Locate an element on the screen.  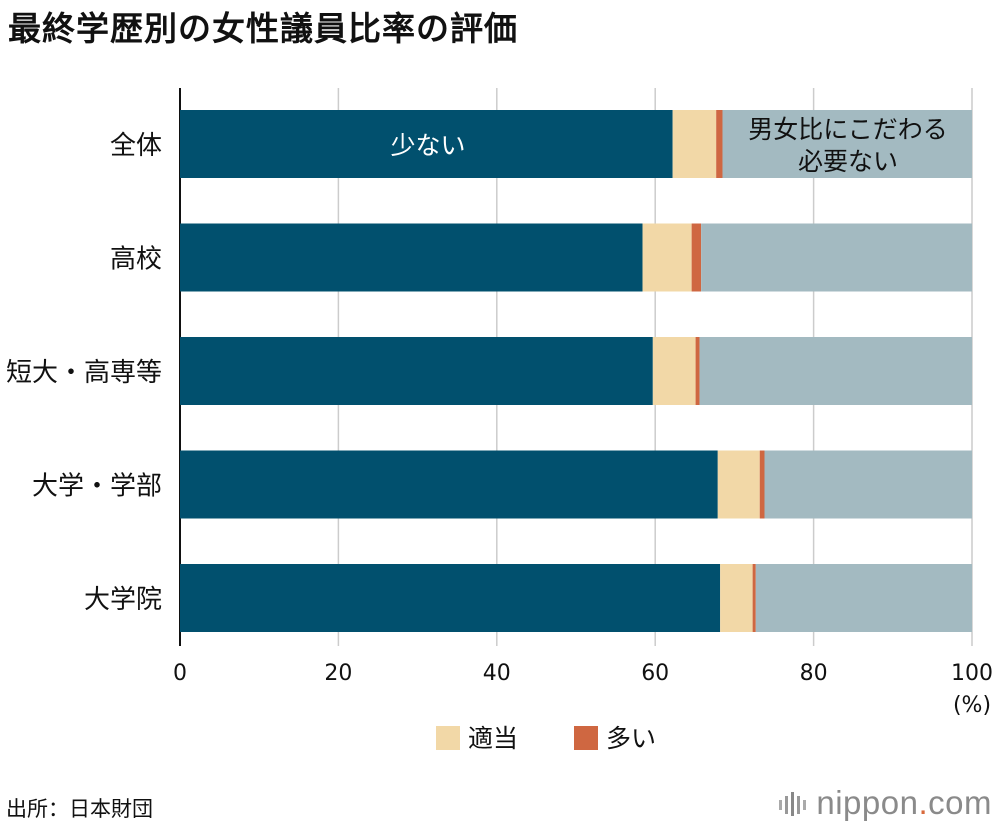
inline-label-few: 少ない is located at coordinates (427, 145).